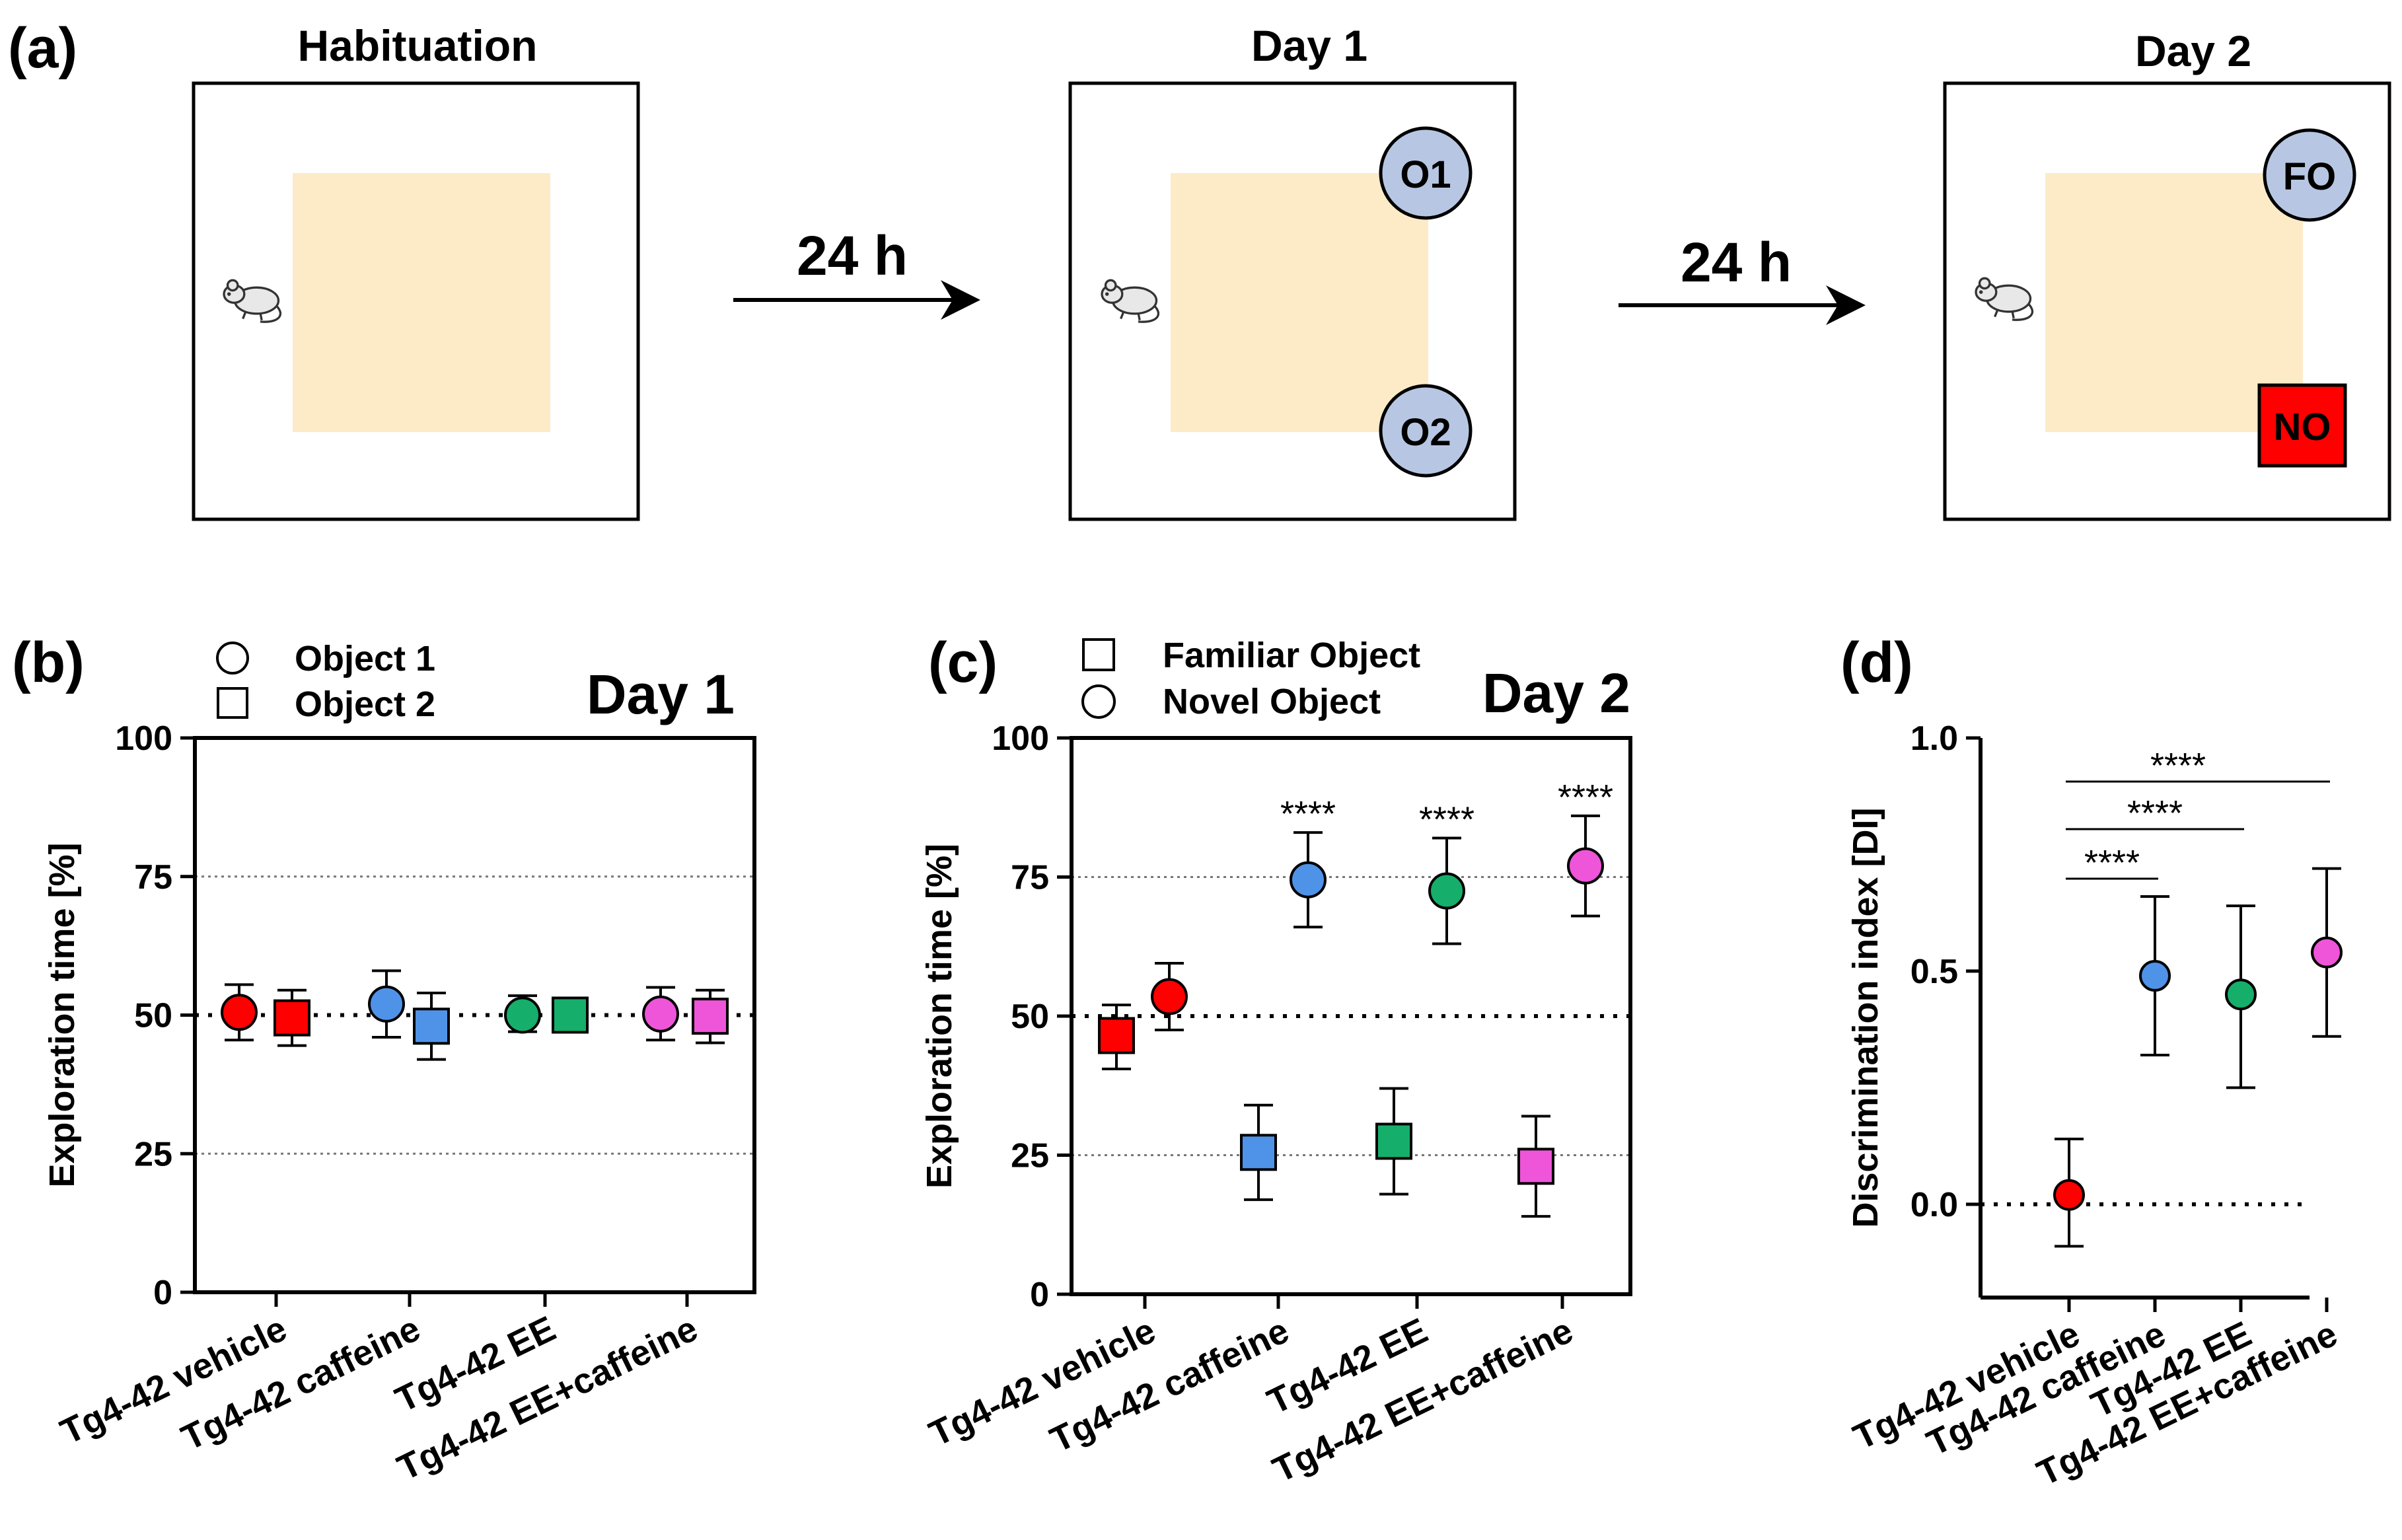  What do you see at coordinates (42, 48) in the screenshot?
I see `panel-a-label: (a)` at bounding box center [42, 48].